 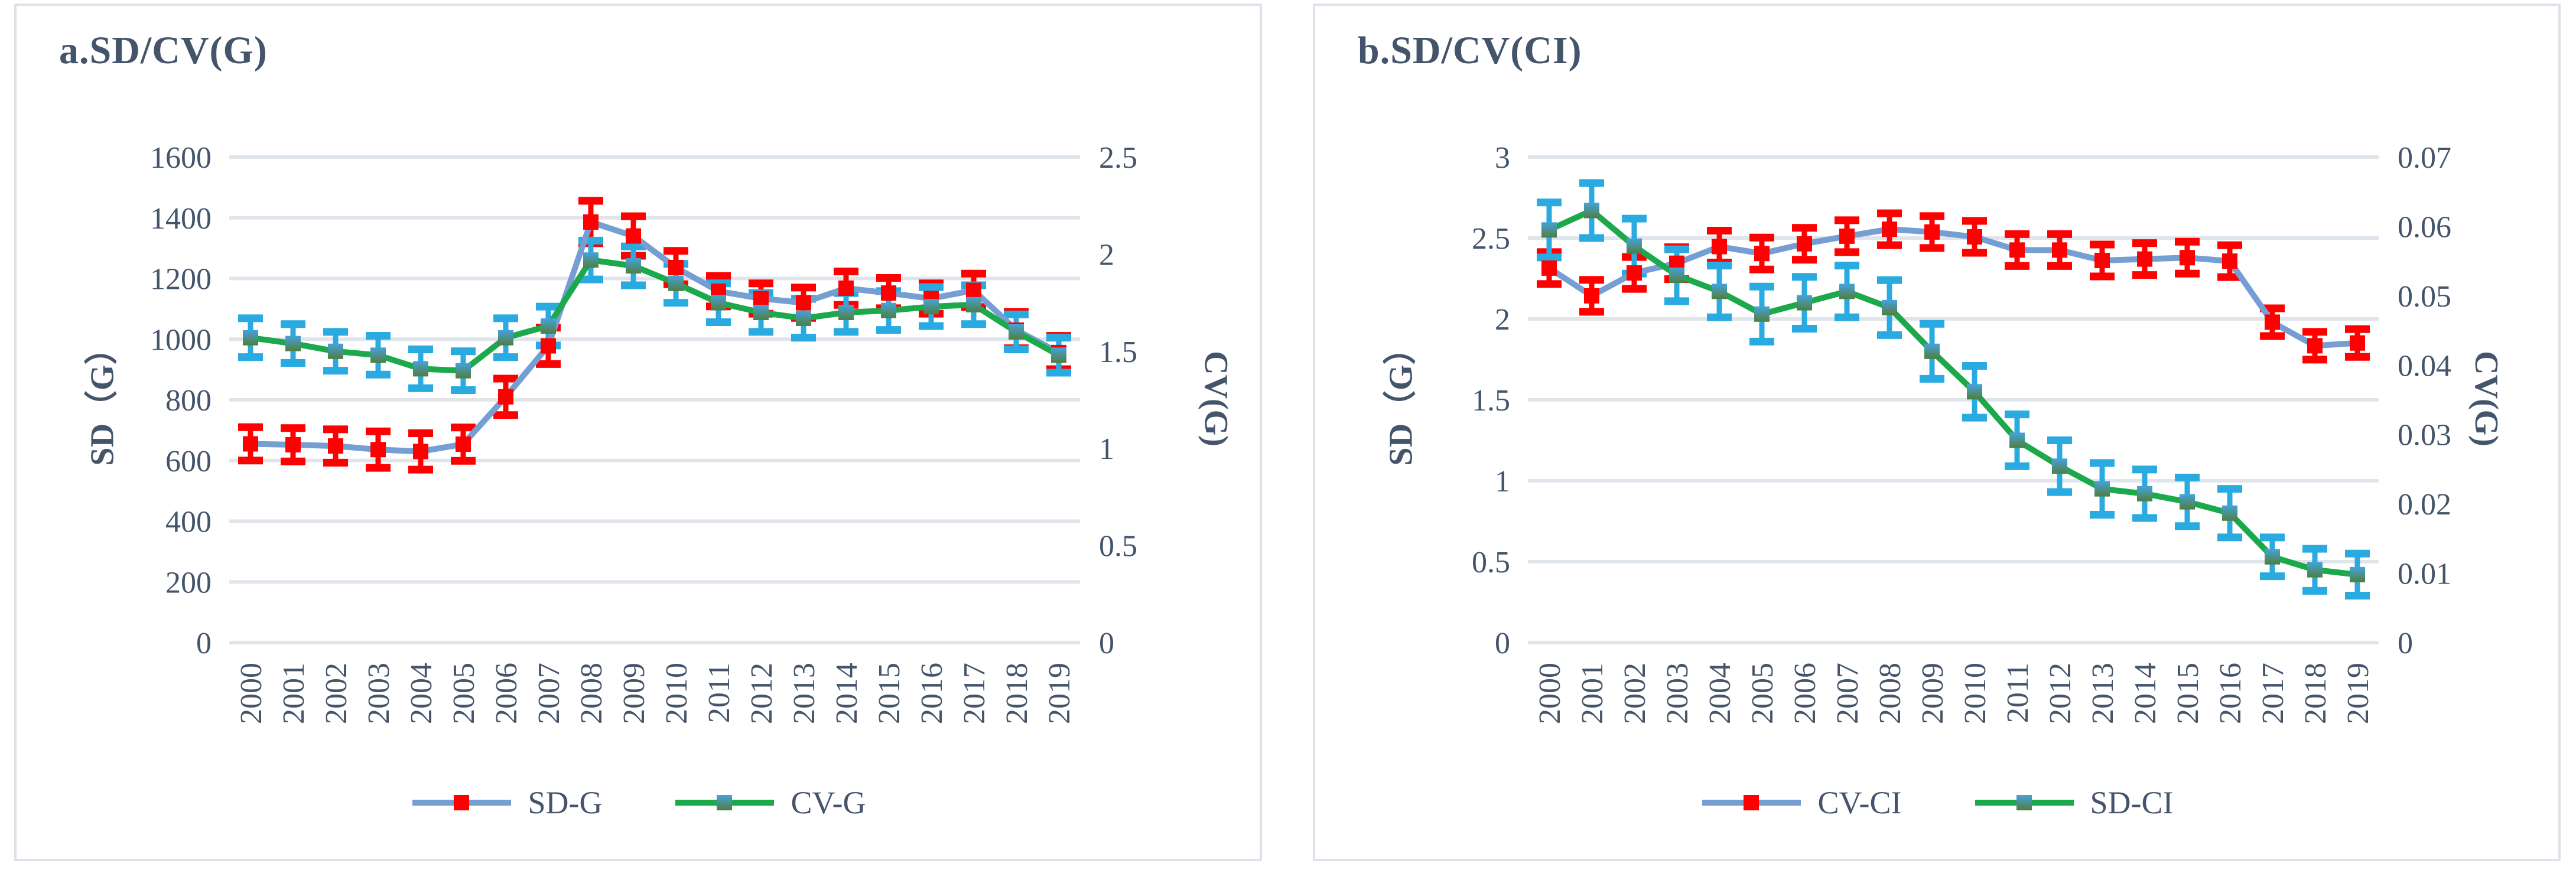 I want to click on svg-text: 2006, so click(x=507, y=693).